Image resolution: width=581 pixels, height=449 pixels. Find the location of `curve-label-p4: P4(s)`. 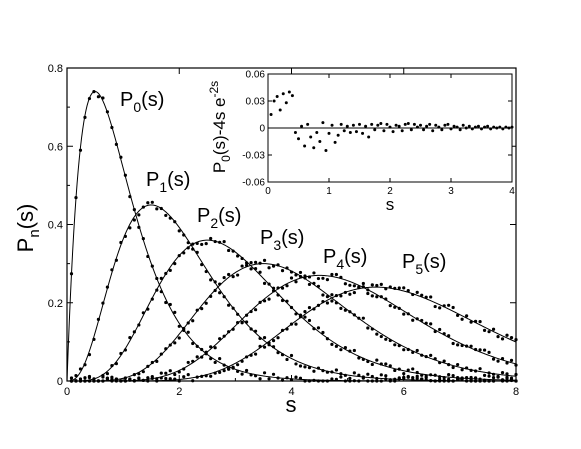

curve-label-p4: P4(s) is located at coordinates (345, 259).